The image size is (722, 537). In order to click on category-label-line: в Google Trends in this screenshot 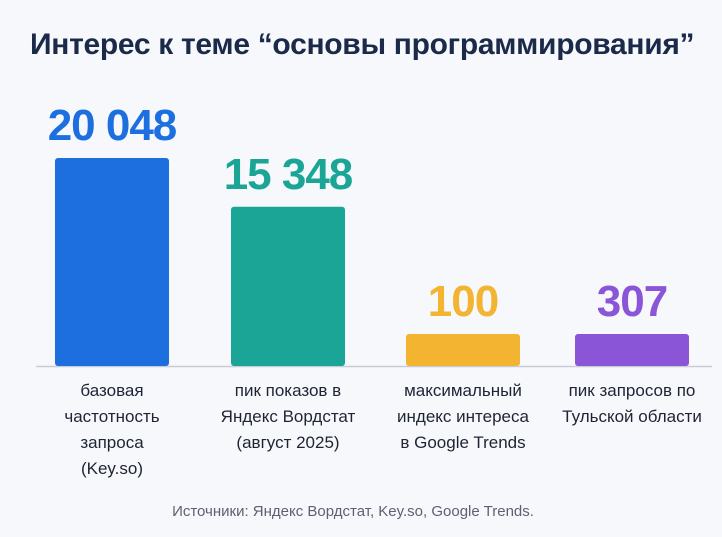, I will do `click(463, 442)`.